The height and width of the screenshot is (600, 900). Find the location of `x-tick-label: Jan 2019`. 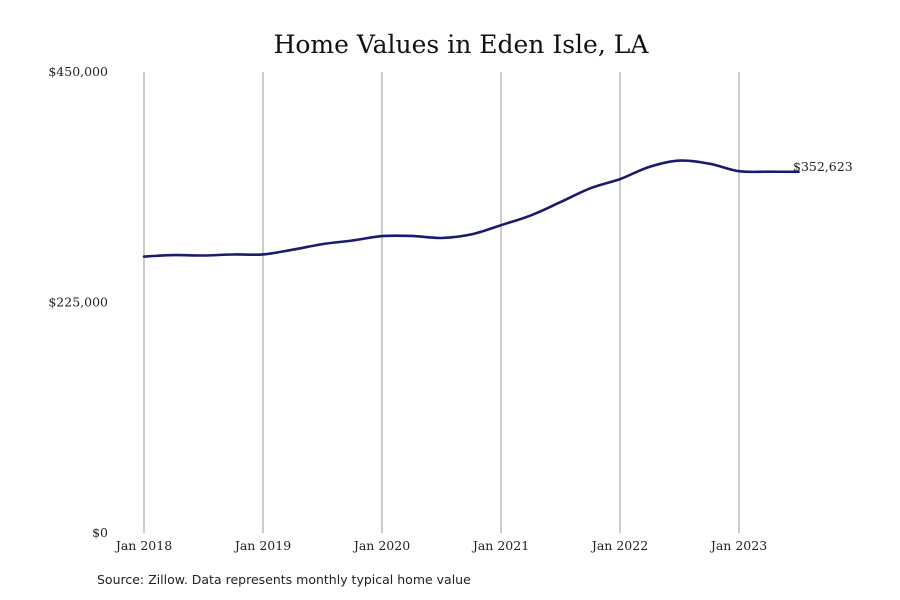

x-tick-label: Jan 2019 is located at coordinates (262, 545).